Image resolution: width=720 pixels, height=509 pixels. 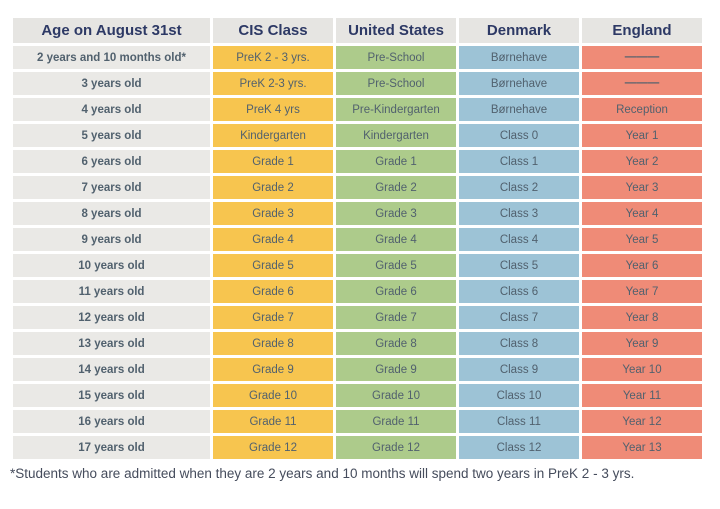 What do you see at coordinates (111, 447) in the screenshot?
I see `age-cell: 17 years old` at bounding box center [111, 447].